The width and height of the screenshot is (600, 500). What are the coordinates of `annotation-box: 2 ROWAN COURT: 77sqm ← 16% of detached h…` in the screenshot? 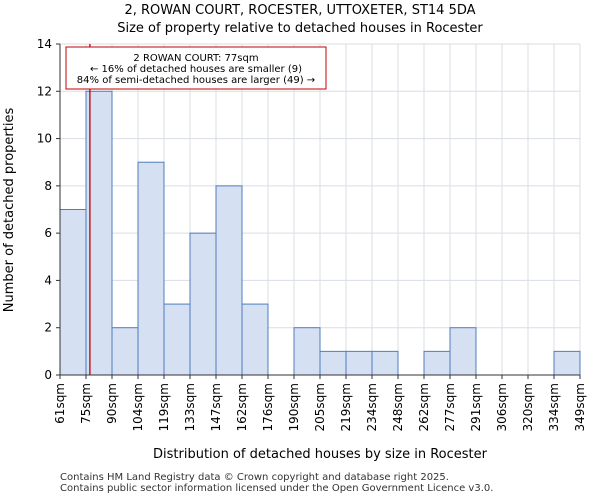 It's located at (196, 68).